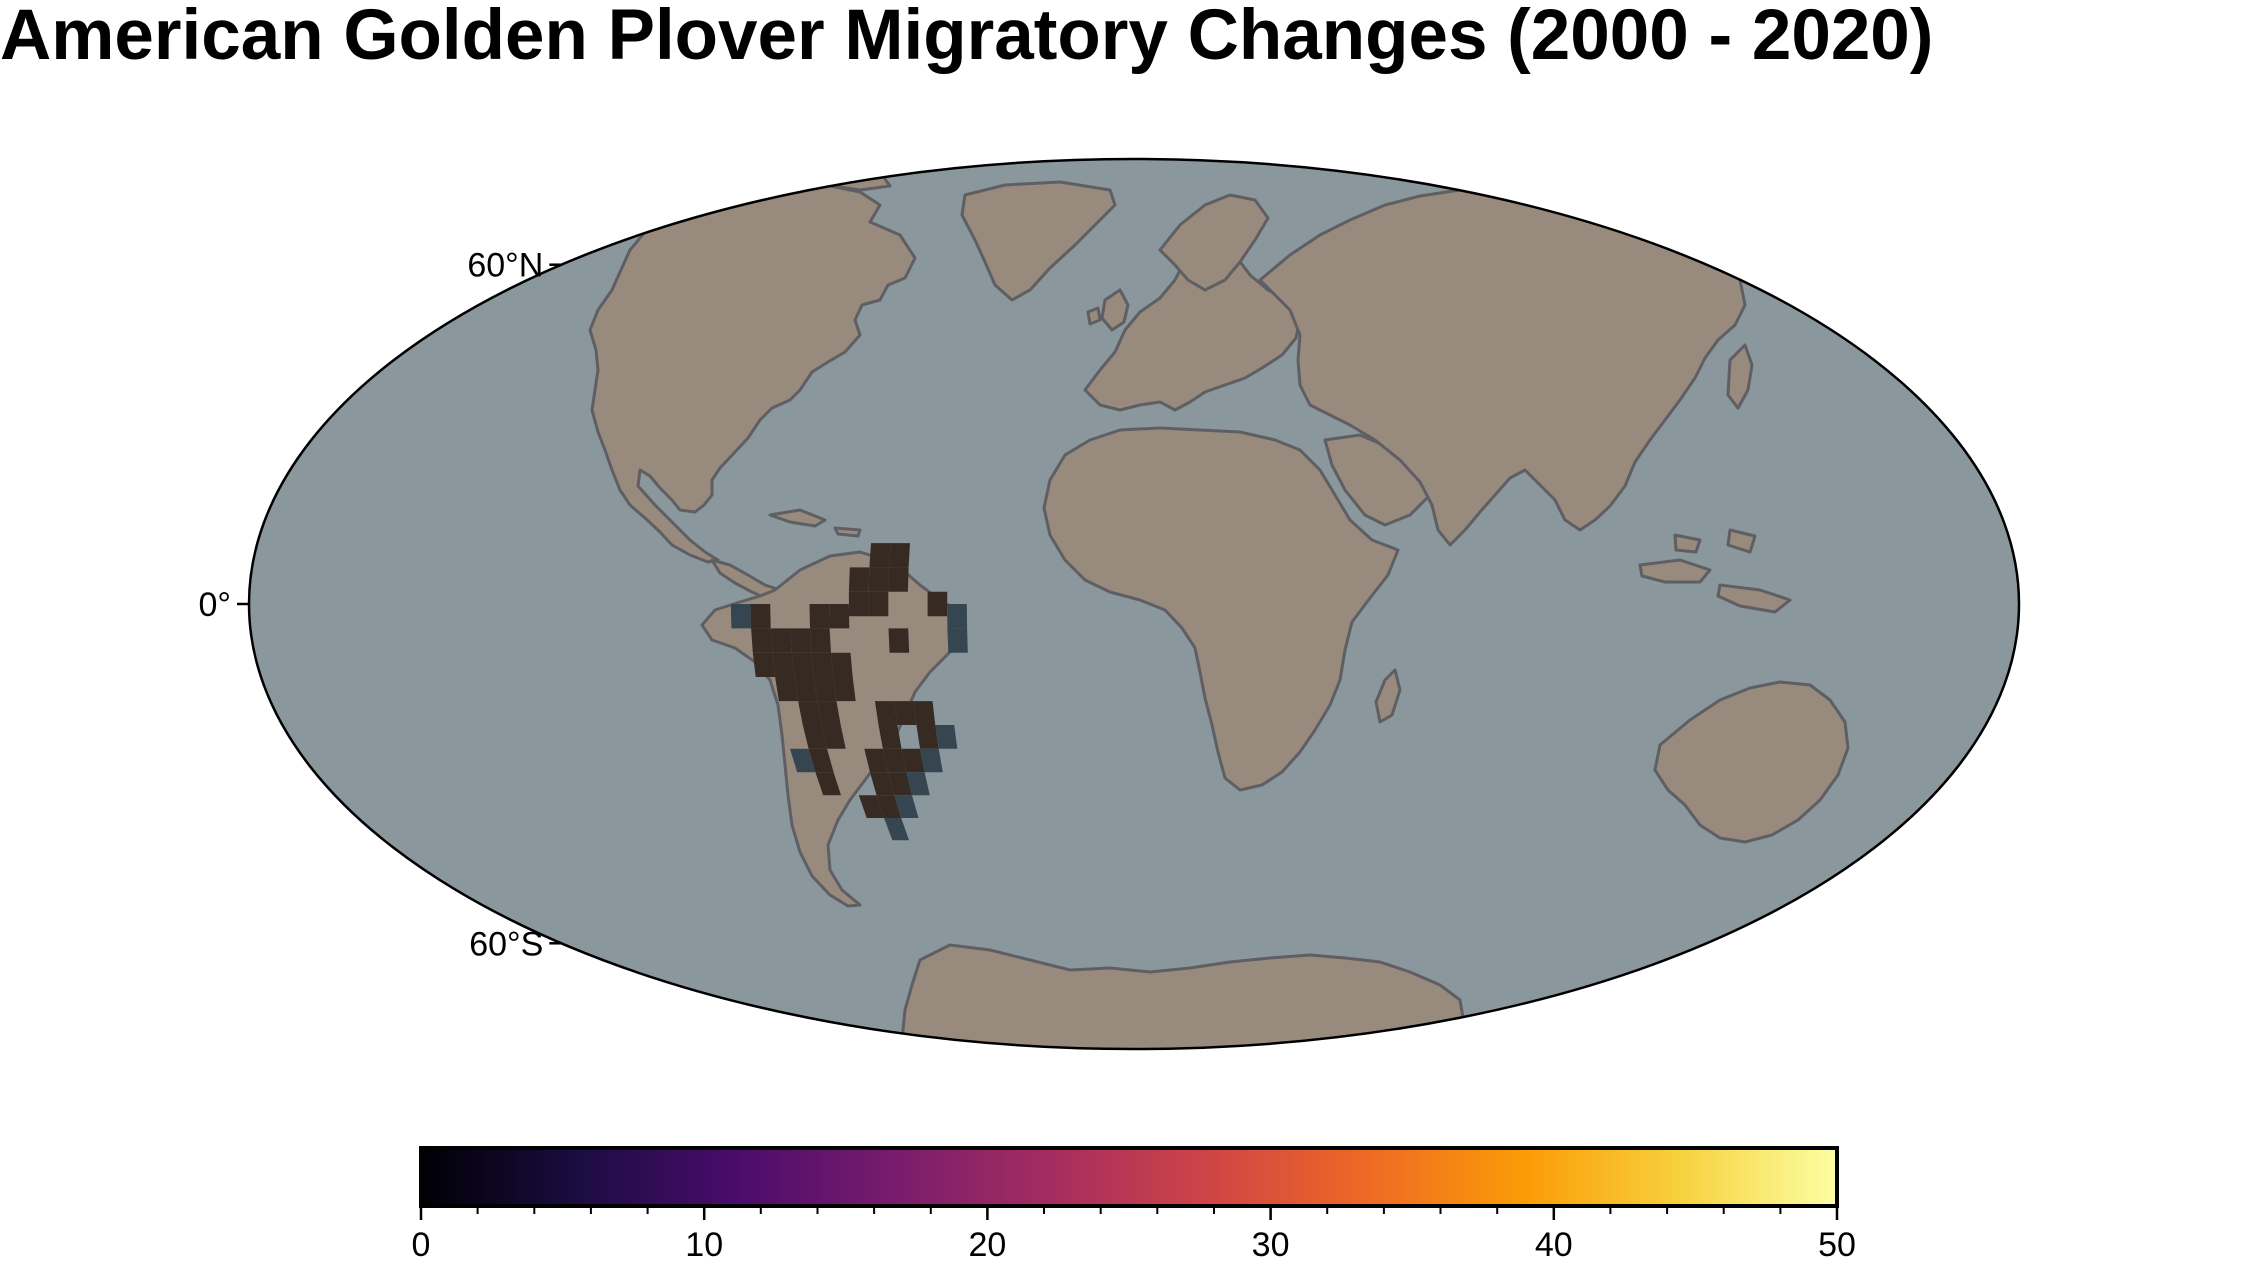 This screenshot has height=1261, width=2261. Describe the element at coordinates (1740, 376) in the screenshot. I see `japan` at that location.